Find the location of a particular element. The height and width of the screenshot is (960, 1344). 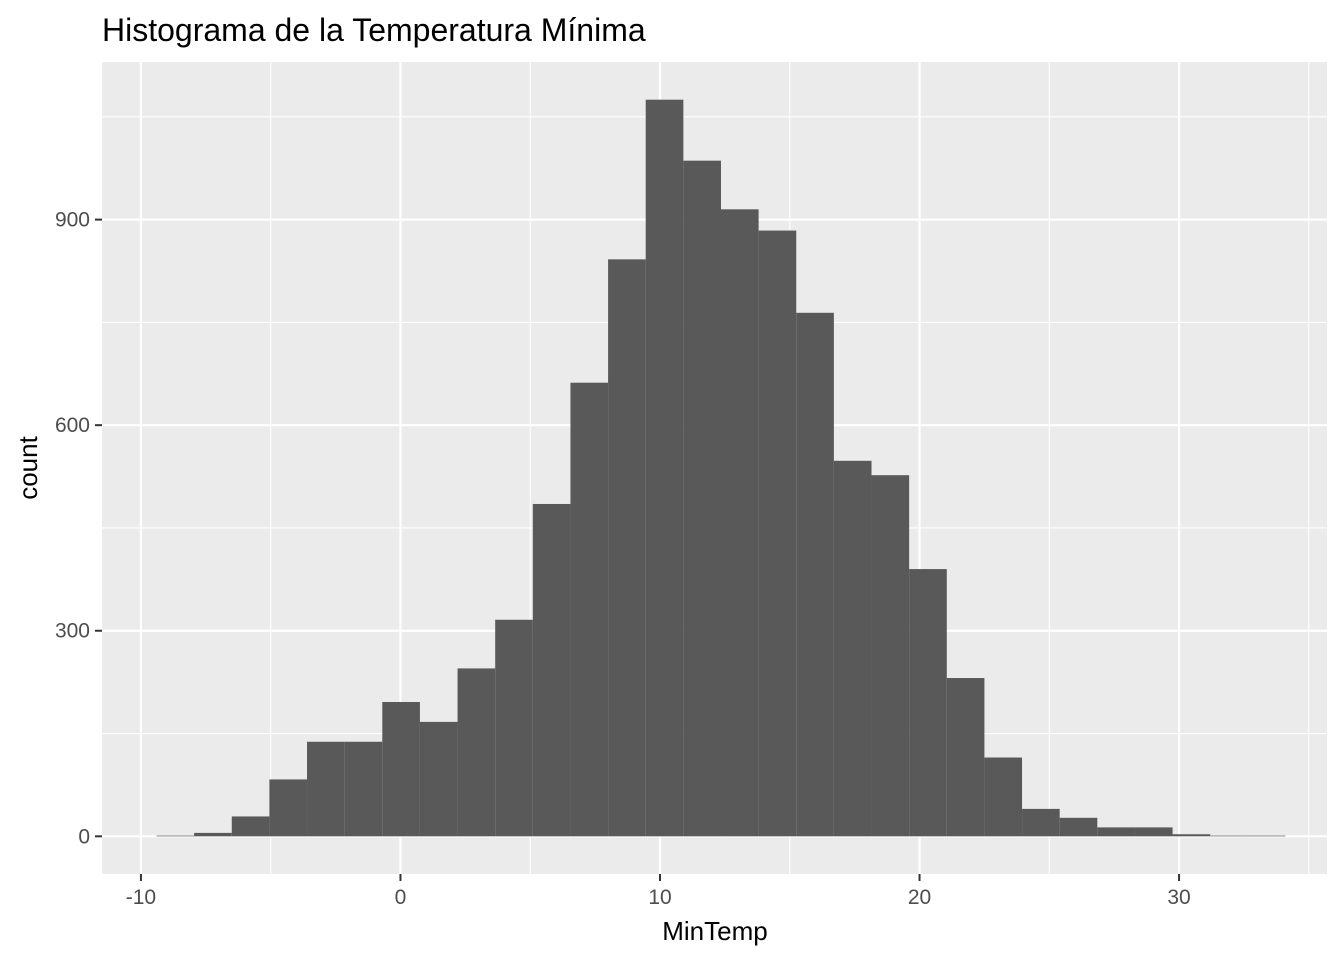

x-tick-label: 30 is located at coordinates (1178, 897).